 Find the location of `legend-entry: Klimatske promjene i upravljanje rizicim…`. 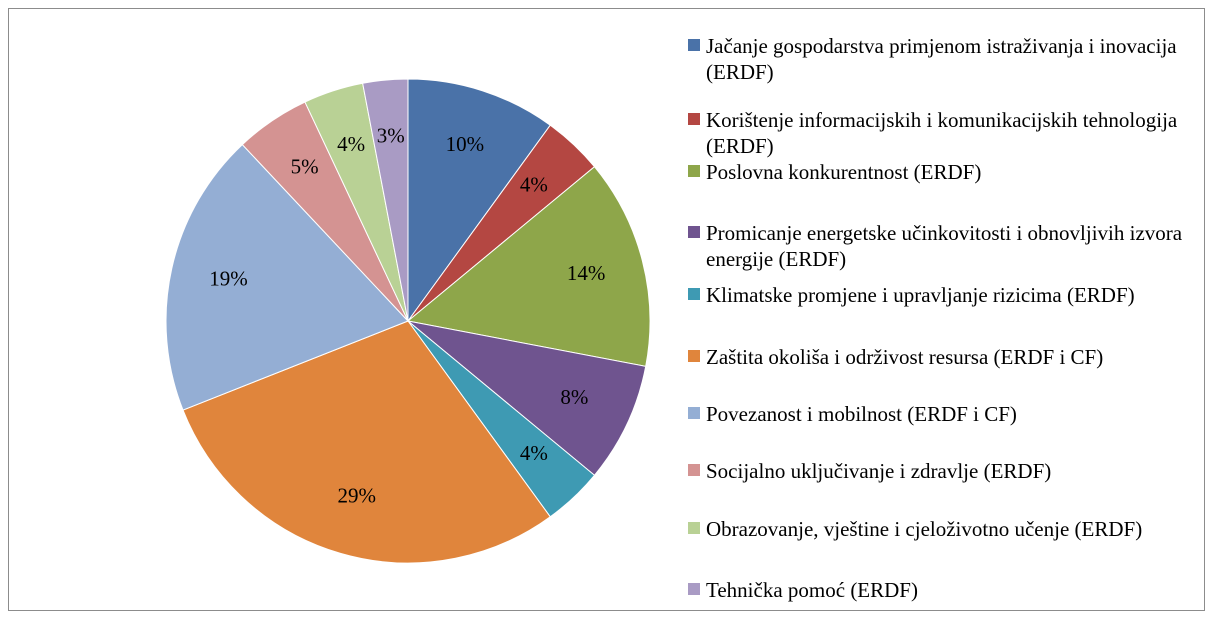

legend-entry: Klimatske promjene i upravljanje rizicim… is located at coordinates (945, 295).